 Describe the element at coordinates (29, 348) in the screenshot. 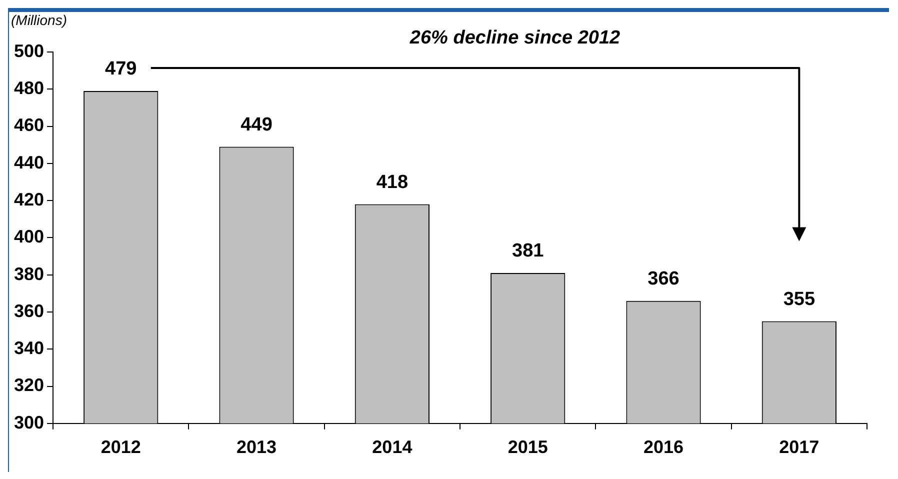

I see `y-tick-label: 340` at that location.